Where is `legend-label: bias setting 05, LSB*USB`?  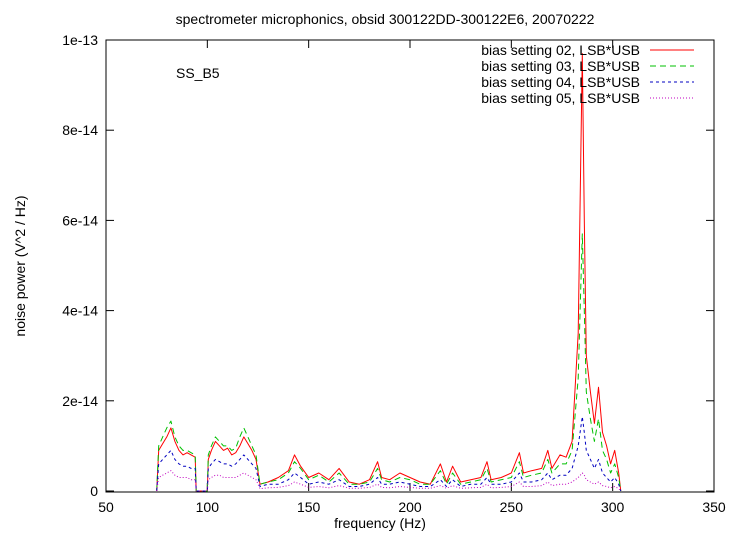
legend-label: bias setting 05, LSB*USB is located at coordinates (560, 98).